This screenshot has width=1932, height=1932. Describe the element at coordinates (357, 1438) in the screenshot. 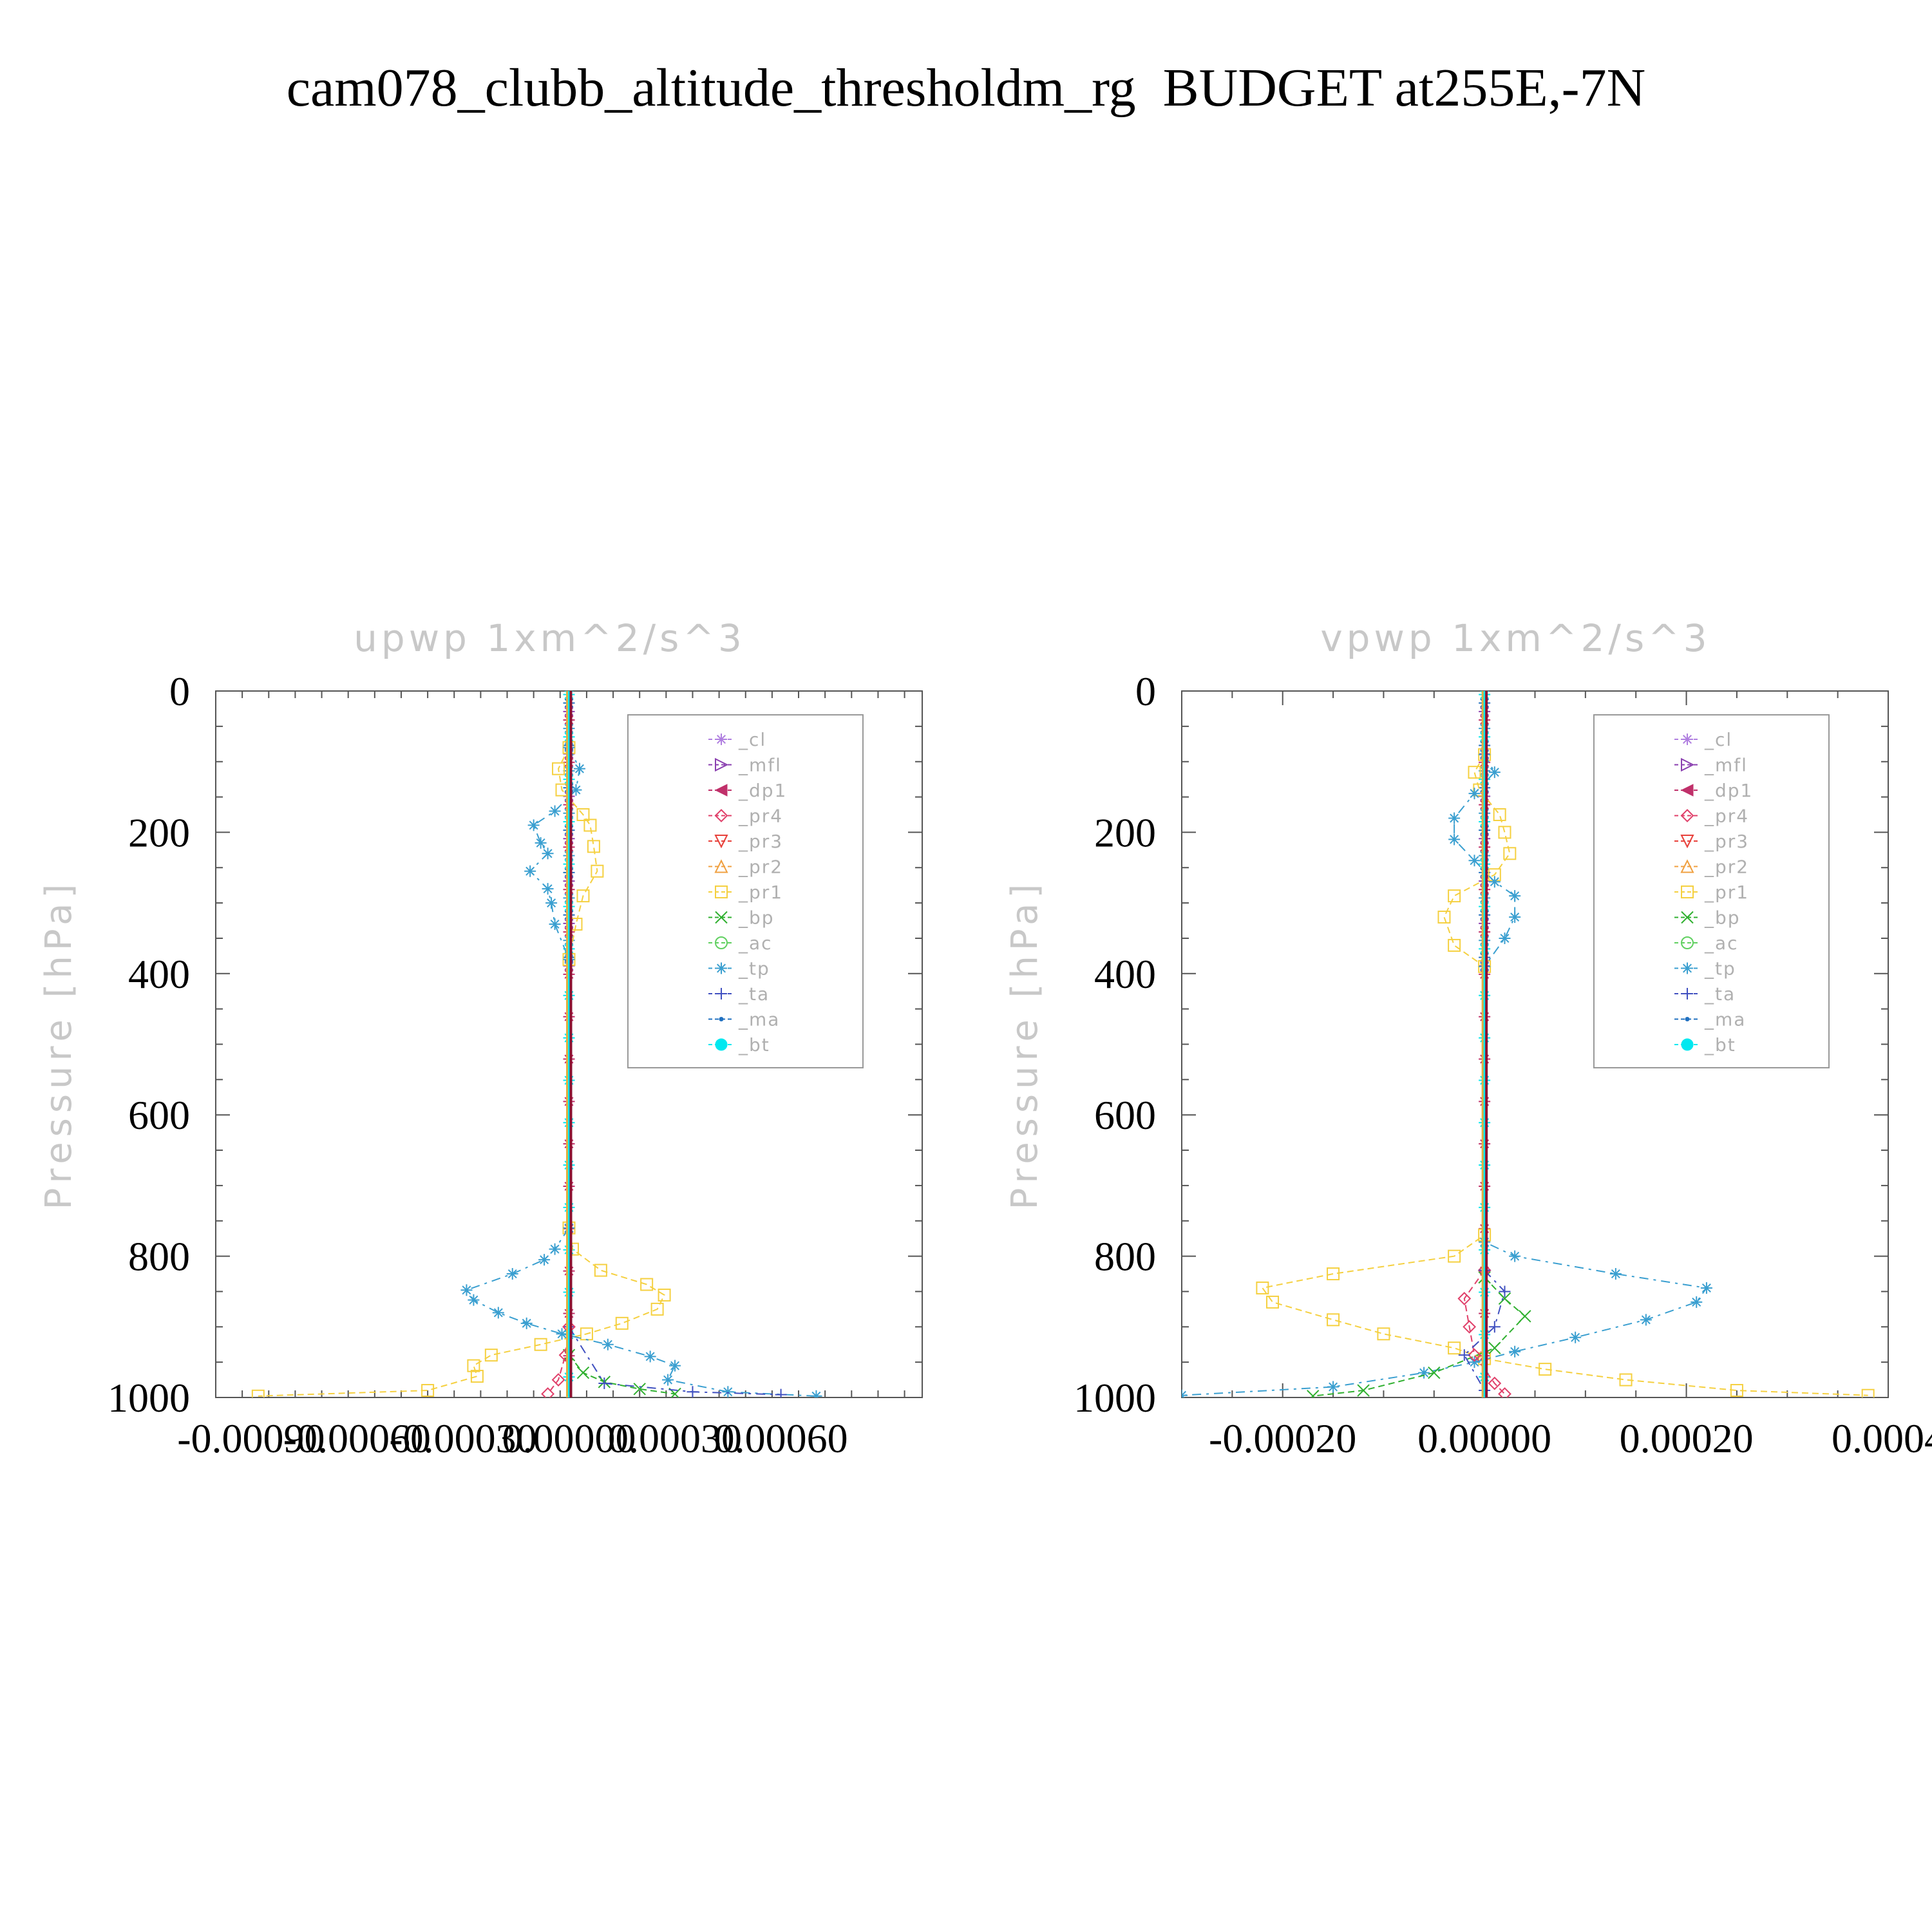

I see `x-tick-label: -0.00060` at that location.